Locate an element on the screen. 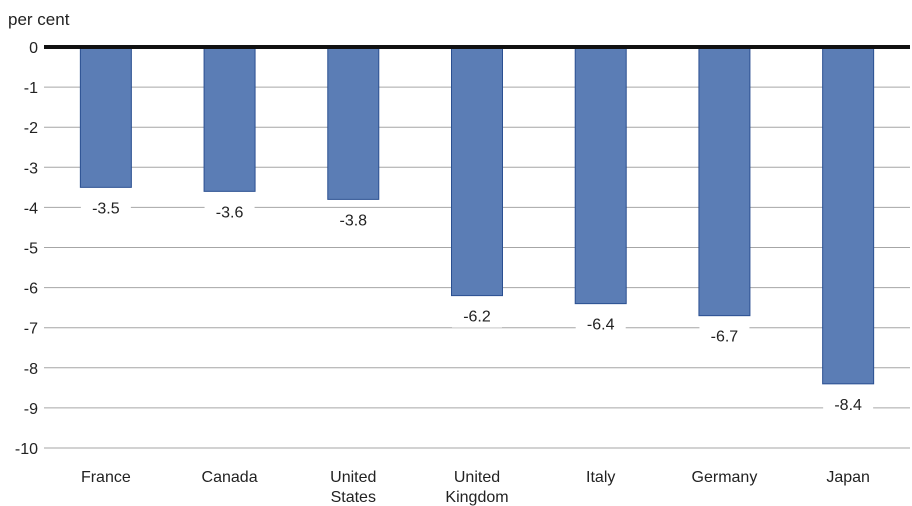  y-tick-label: -5 is located at coordinates (31, 249).